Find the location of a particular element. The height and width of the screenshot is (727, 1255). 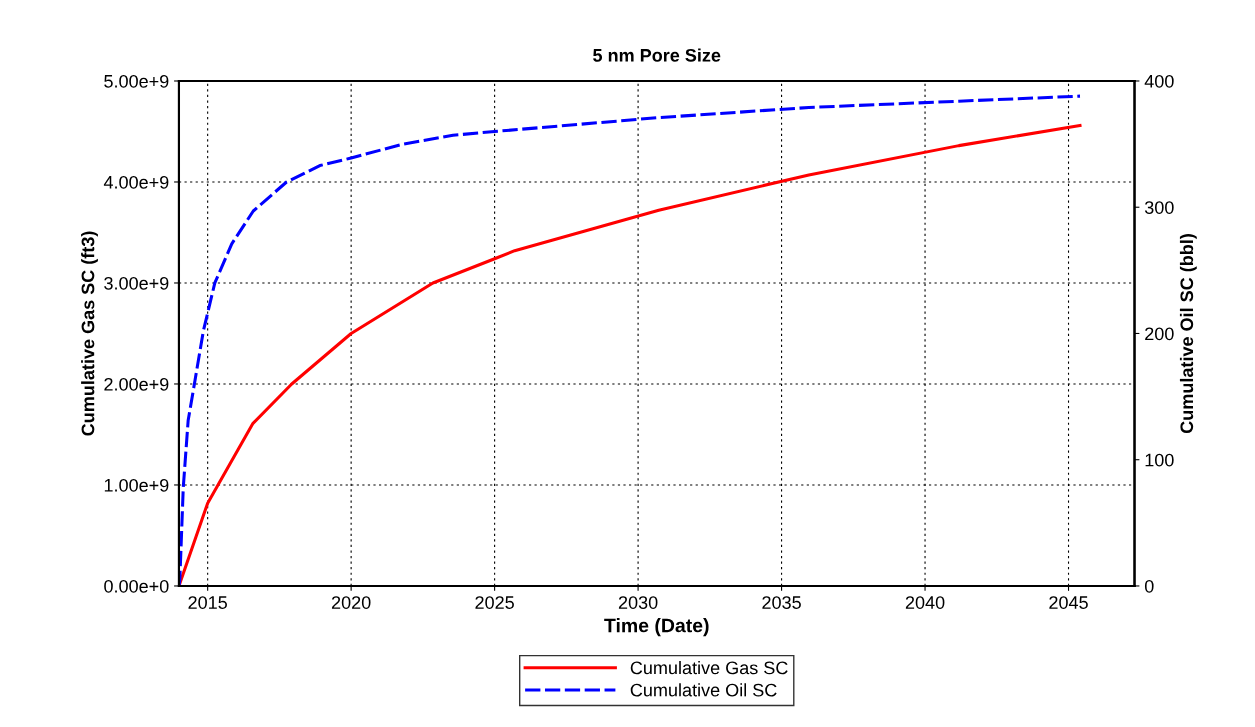

y-tick-label: 1.00e+9 is located at coordinates (136, 485).